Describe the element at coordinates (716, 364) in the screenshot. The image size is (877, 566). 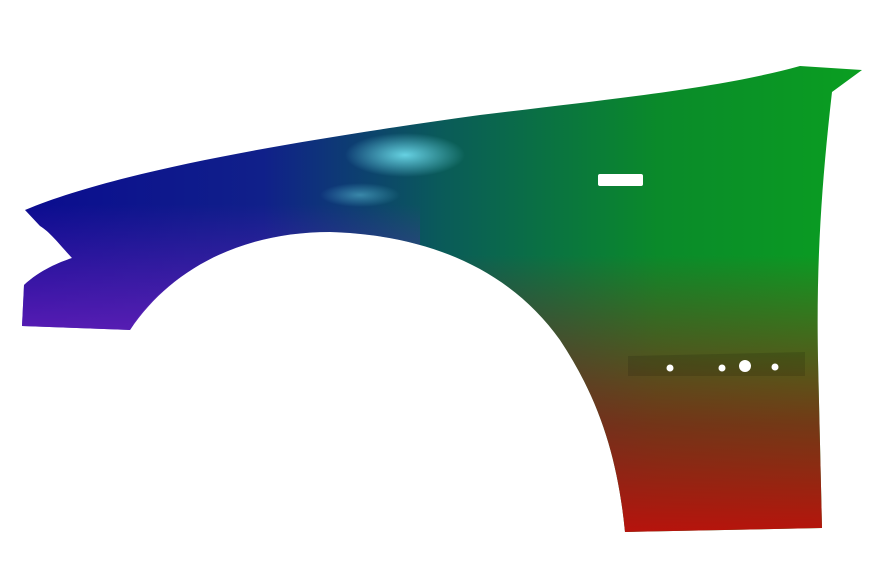
I see `side-marker-recess` at that location.